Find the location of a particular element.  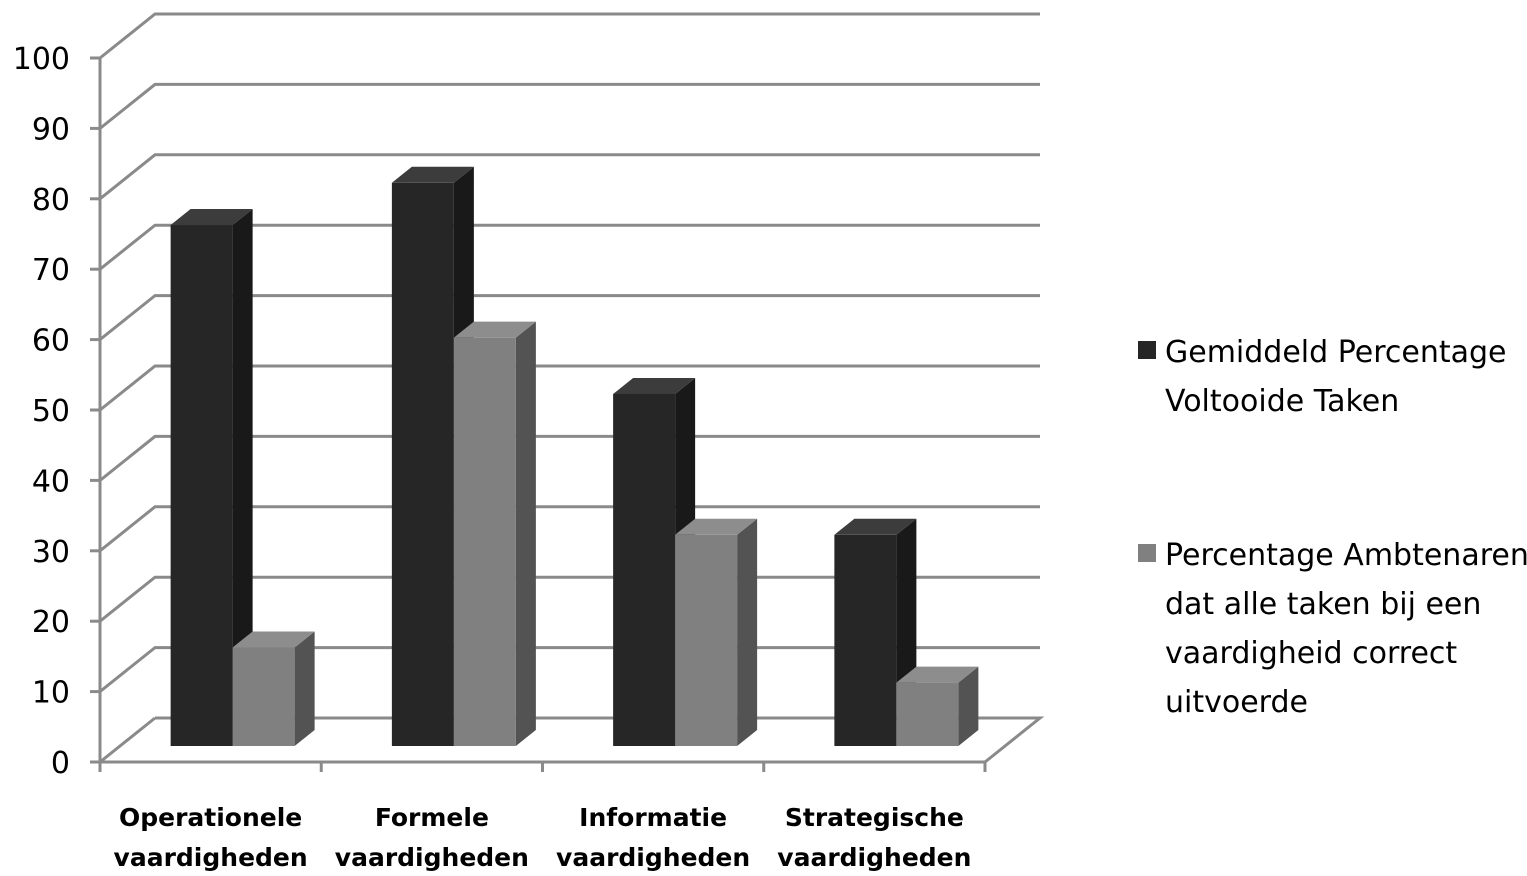

x-tick-label-informatie: Informatie vaardigheden is located at coordinates (653, 837).